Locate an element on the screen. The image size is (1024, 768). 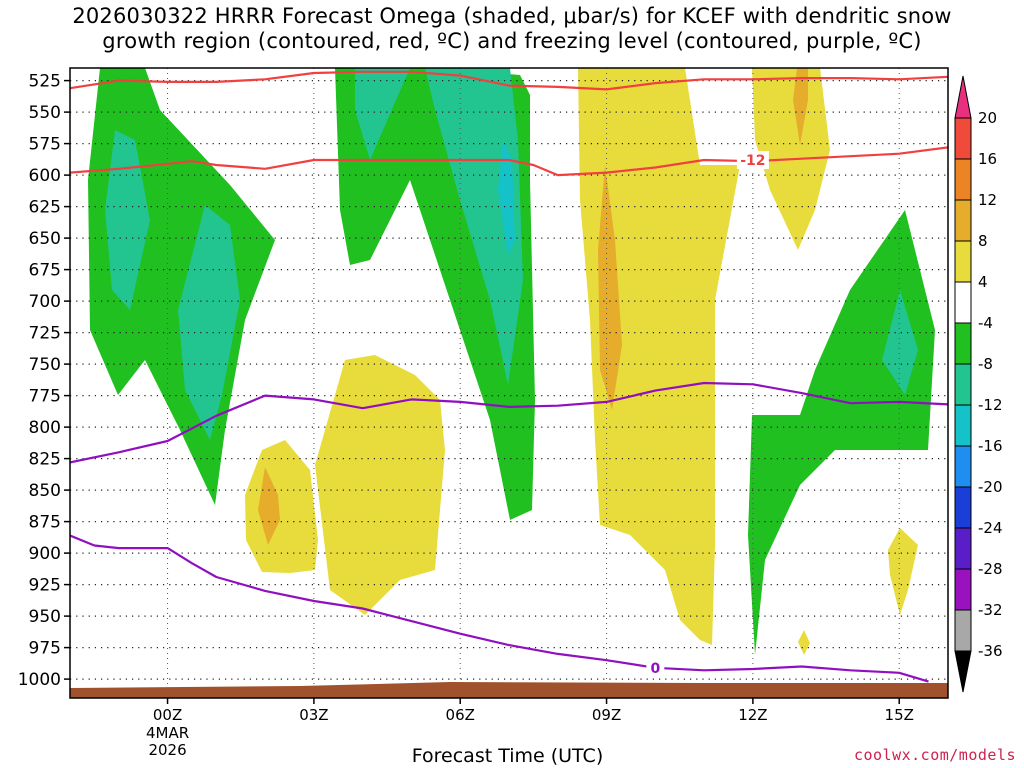
y-tick-label: 950 is located at coordinates (45, 617).